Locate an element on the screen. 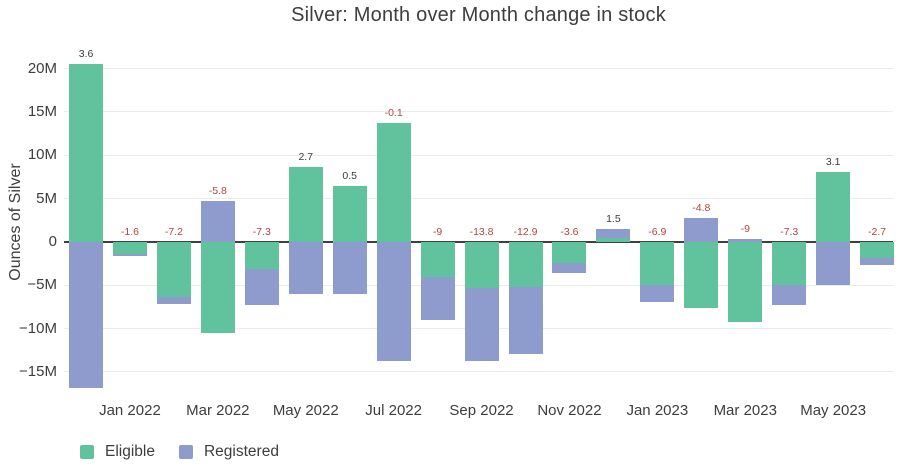 The width and height of the screenshot is (900, 472). total-label-dec-2022: 1.5 is located at coordinates (613, 218).